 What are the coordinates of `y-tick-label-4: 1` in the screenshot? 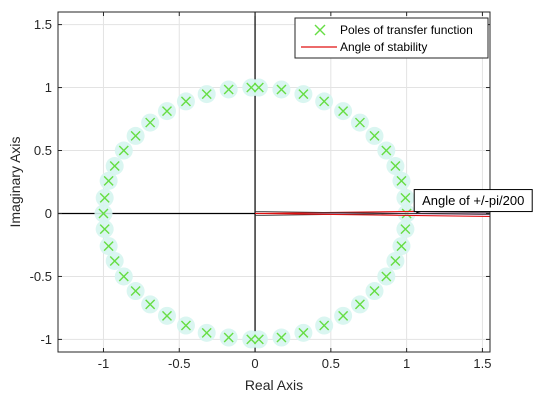 It's located at (48, 87).